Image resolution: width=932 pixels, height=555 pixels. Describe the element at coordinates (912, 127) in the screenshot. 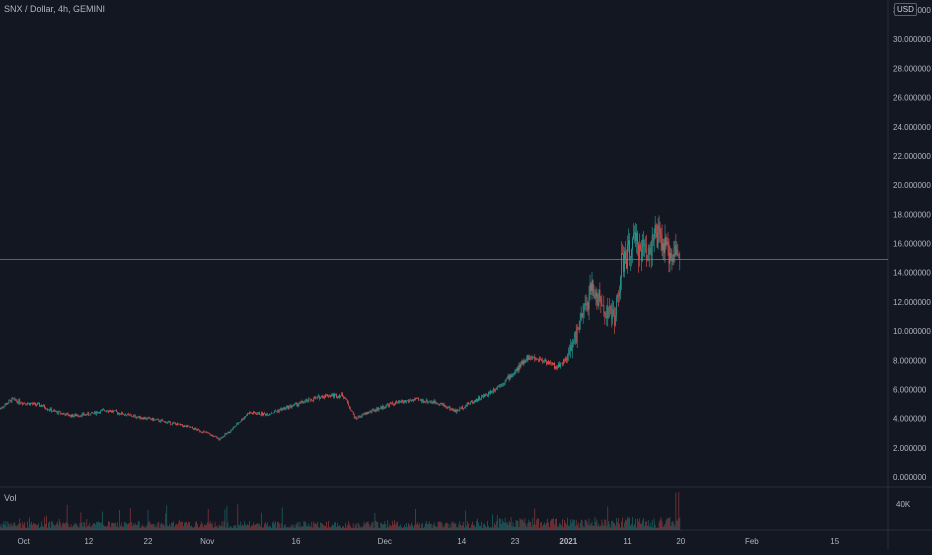

I see `y-tick-label: 24.000000` at that location.